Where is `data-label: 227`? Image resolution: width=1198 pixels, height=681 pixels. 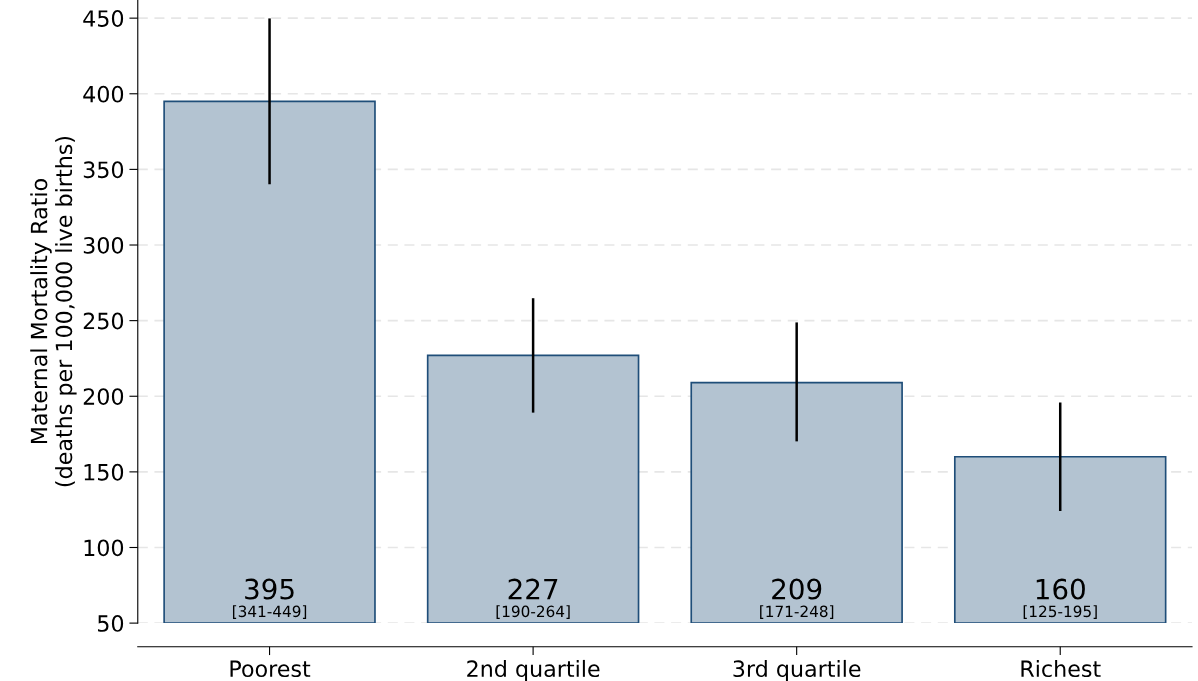 data-label: 227 is located at coordinates (533, 589).